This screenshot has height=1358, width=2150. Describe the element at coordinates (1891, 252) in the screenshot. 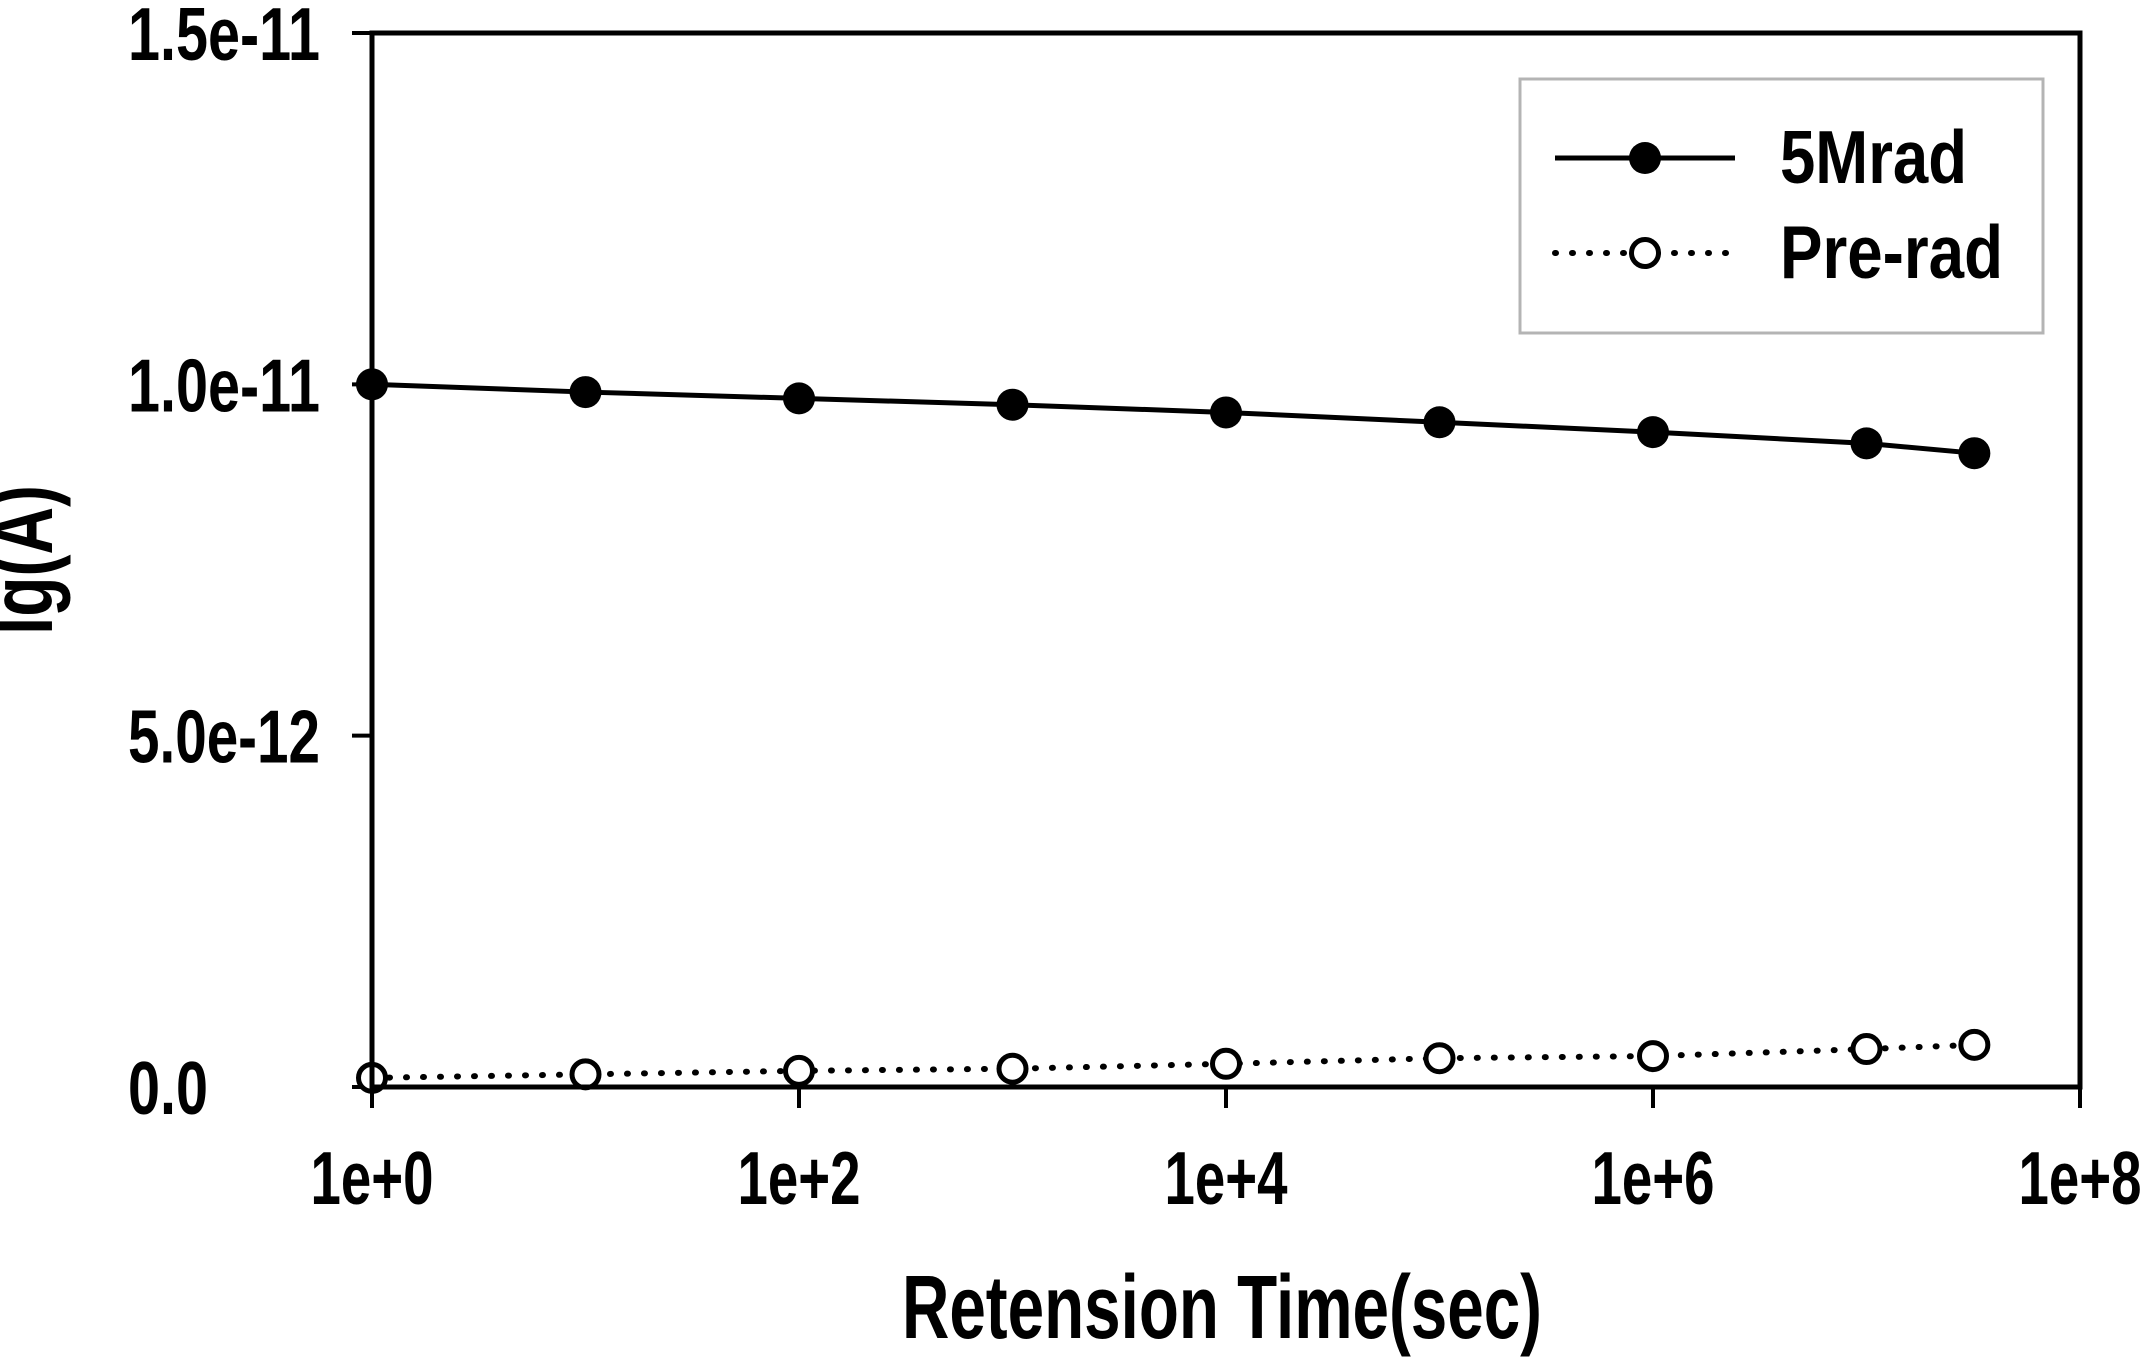

I see `legend-label-prerad: Pre-rad` at that location.